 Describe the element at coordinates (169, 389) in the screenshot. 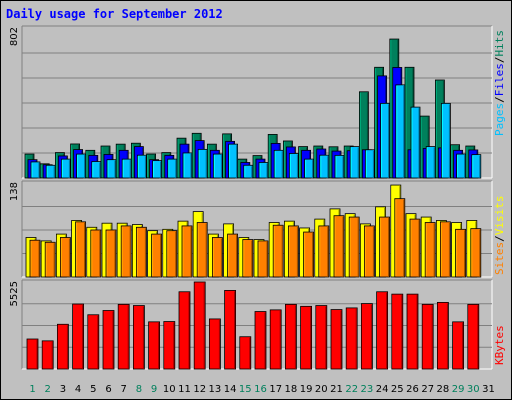

I see `day-label: 10` at that location.